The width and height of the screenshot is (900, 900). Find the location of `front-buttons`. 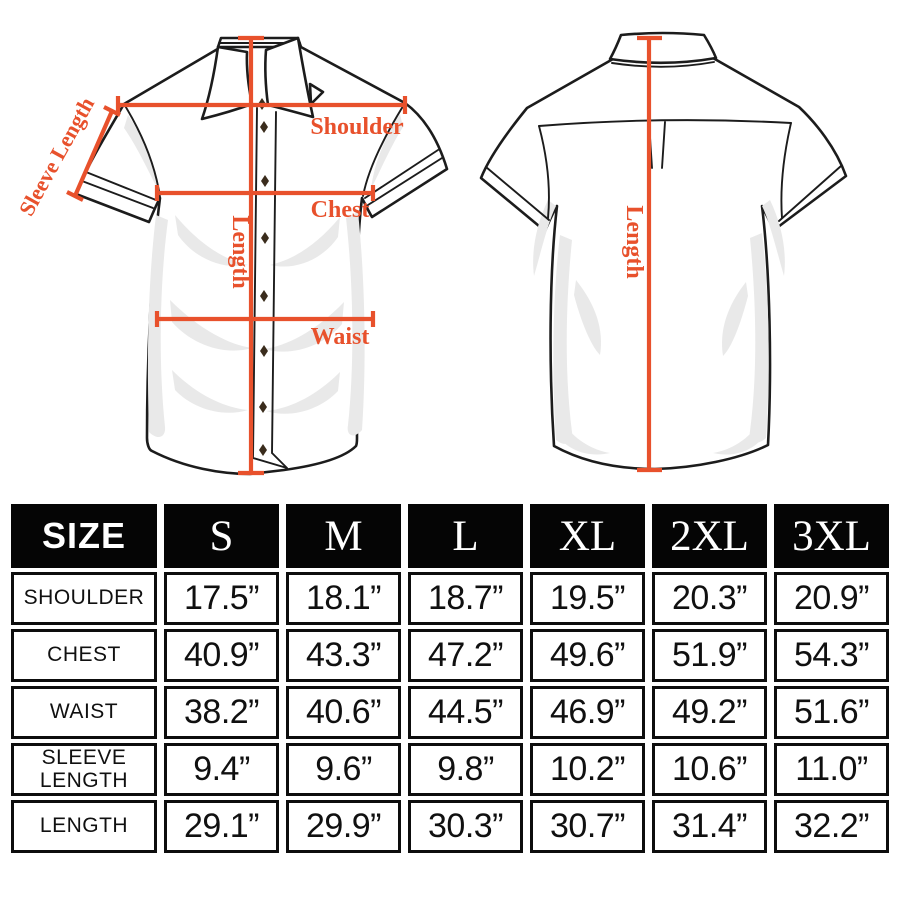

front-buttons is located at coordinates (263, 277).